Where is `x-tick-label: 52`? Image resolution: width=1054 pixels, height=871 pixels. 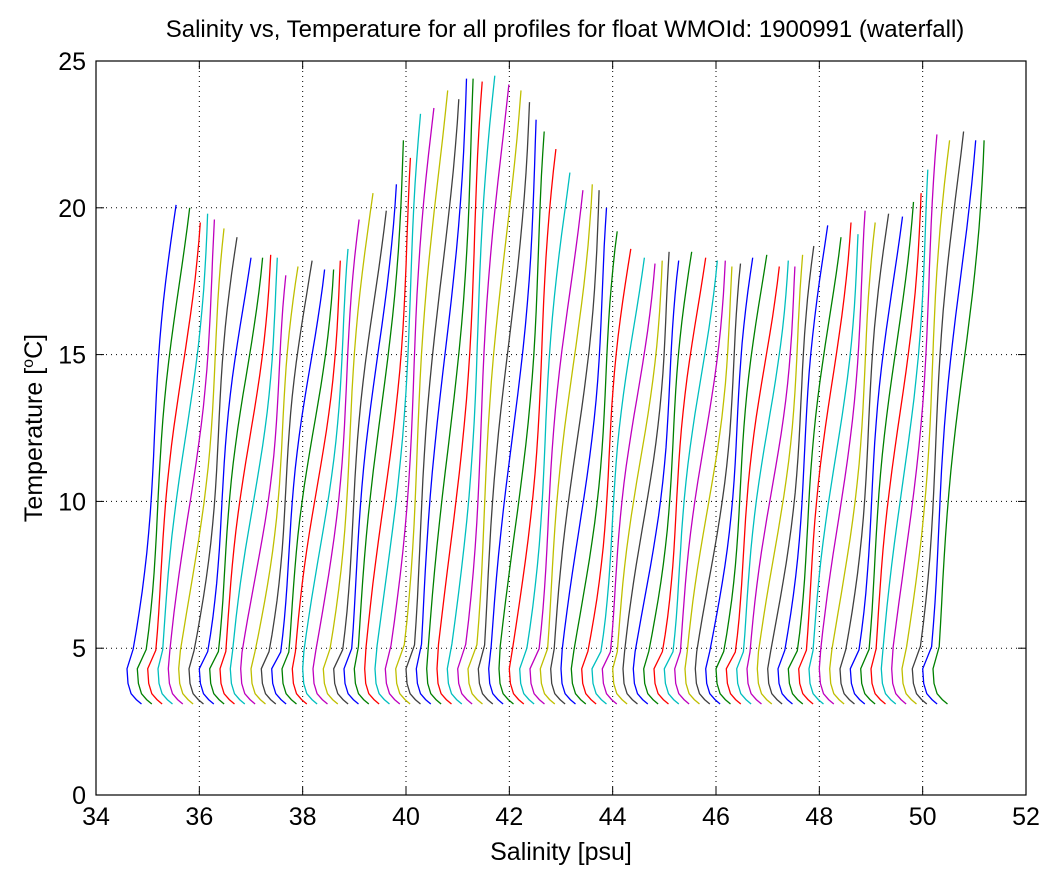
x-tick-label: 52 is located at coordinates (1026, 817).